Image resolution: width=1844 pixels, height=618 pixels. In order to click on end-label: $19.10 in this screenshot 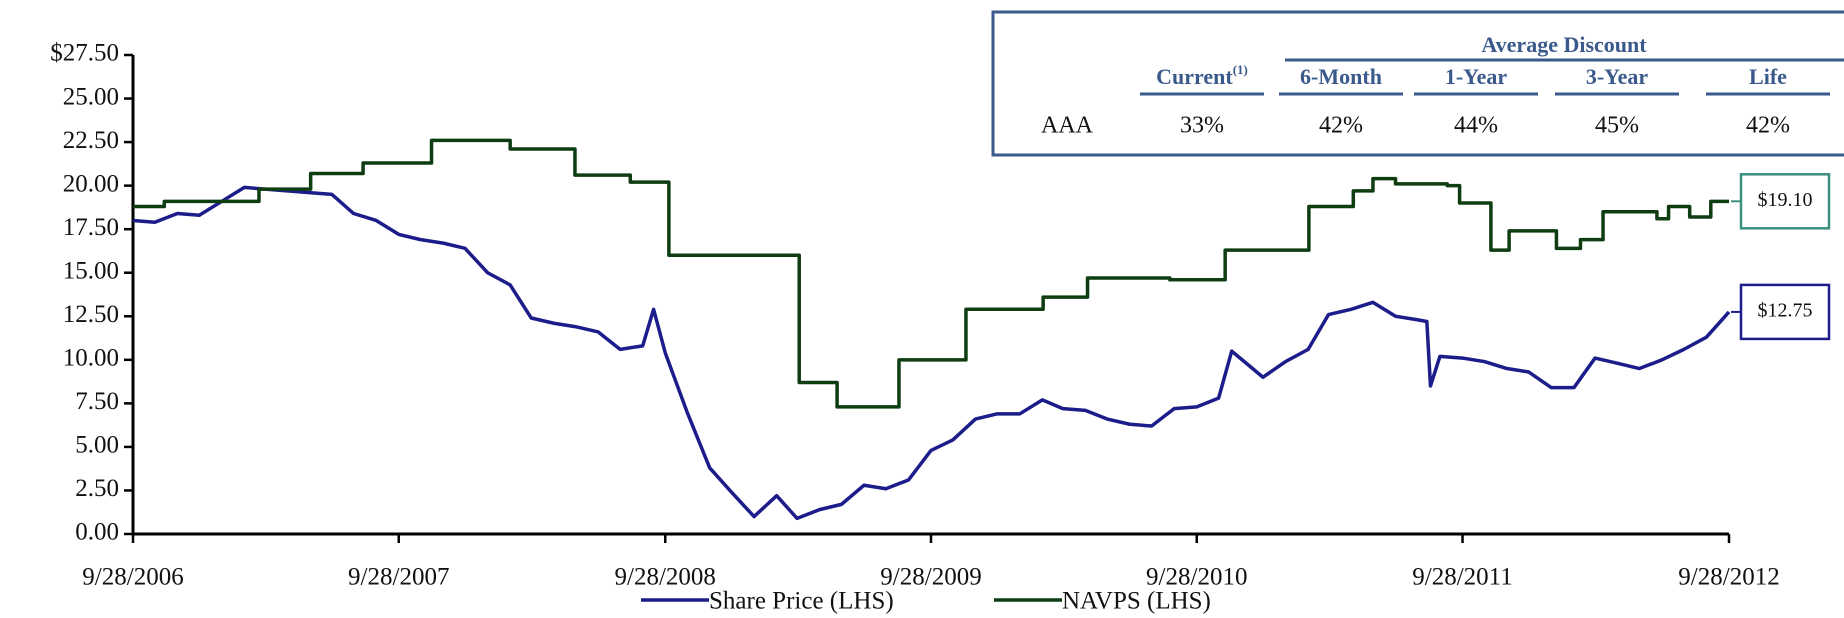, I will do `click(1785, 200)`.